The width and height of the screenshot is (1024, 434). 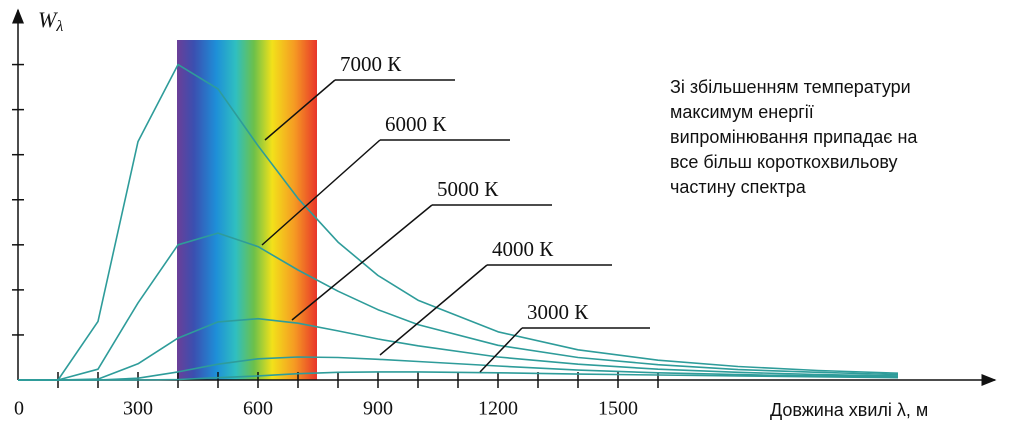 What do you see at coordinates (849, 410) in the screenshot?
I see `x-axis-label: Довжина хвилі λ, м` at bounding box center [849, 410].